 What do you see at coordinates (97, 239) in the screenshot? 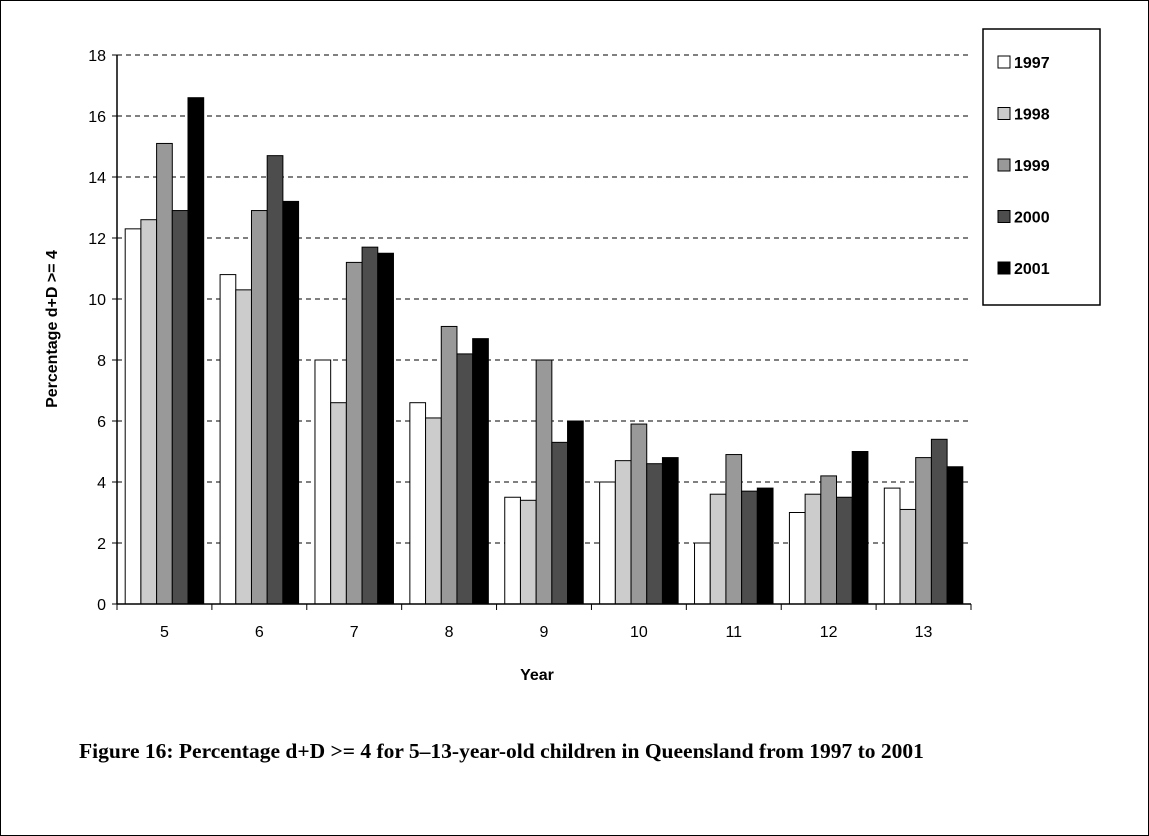
I see `y-tick-label: 12` at bounding box center [97, 239].